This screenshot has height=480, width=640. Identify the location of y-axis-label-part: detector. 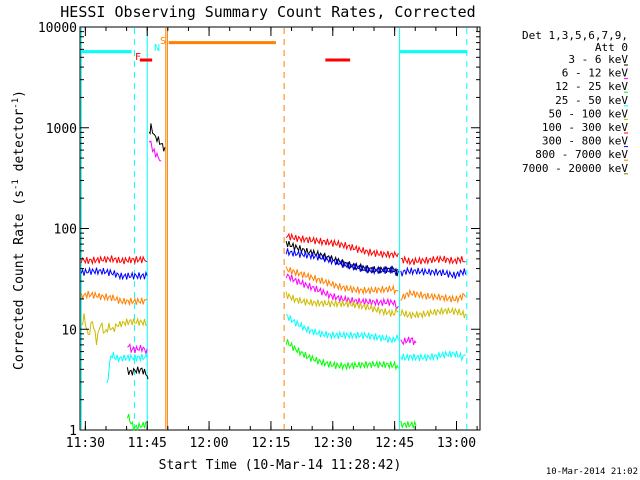
(19, 144).